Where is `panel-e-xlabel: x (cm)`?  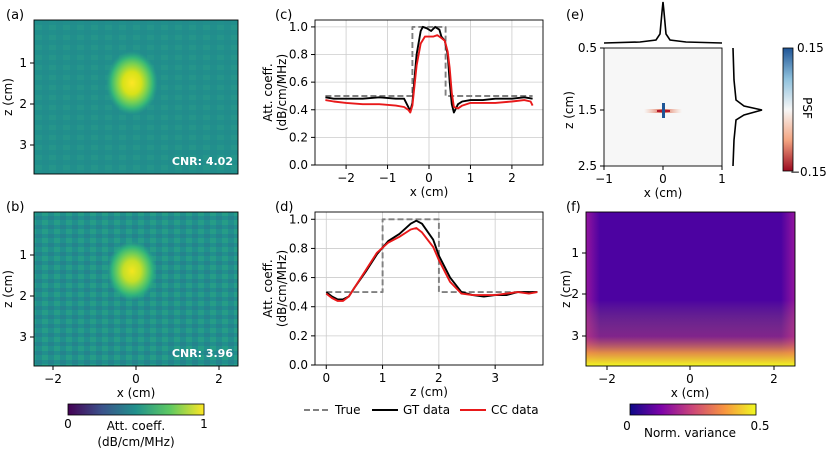
panel-e-xlabel: x (cm) is located at coordinates (663, 193).